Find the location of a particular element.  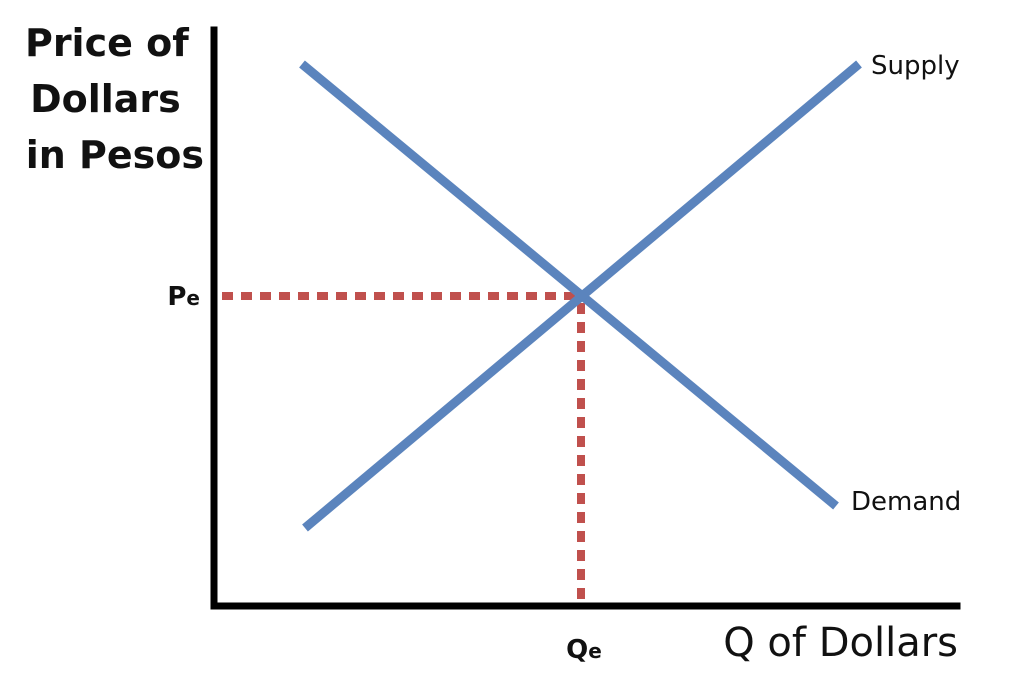

quantity-equilibrium-label: Qe is located at coordinates (584, 650).